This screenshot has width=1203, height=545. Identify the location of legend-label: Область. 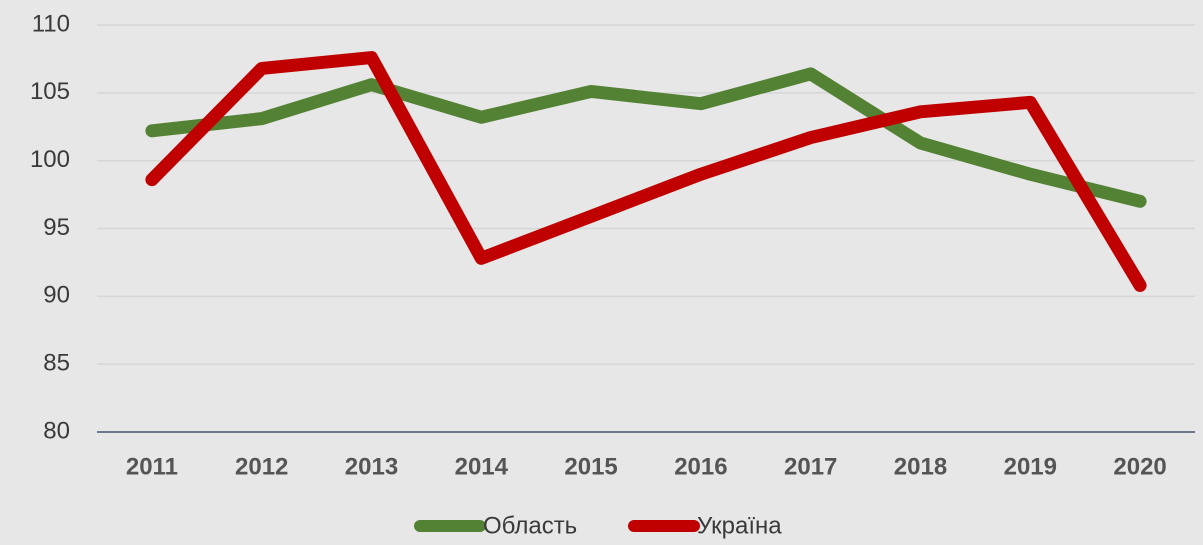
(530, 525).